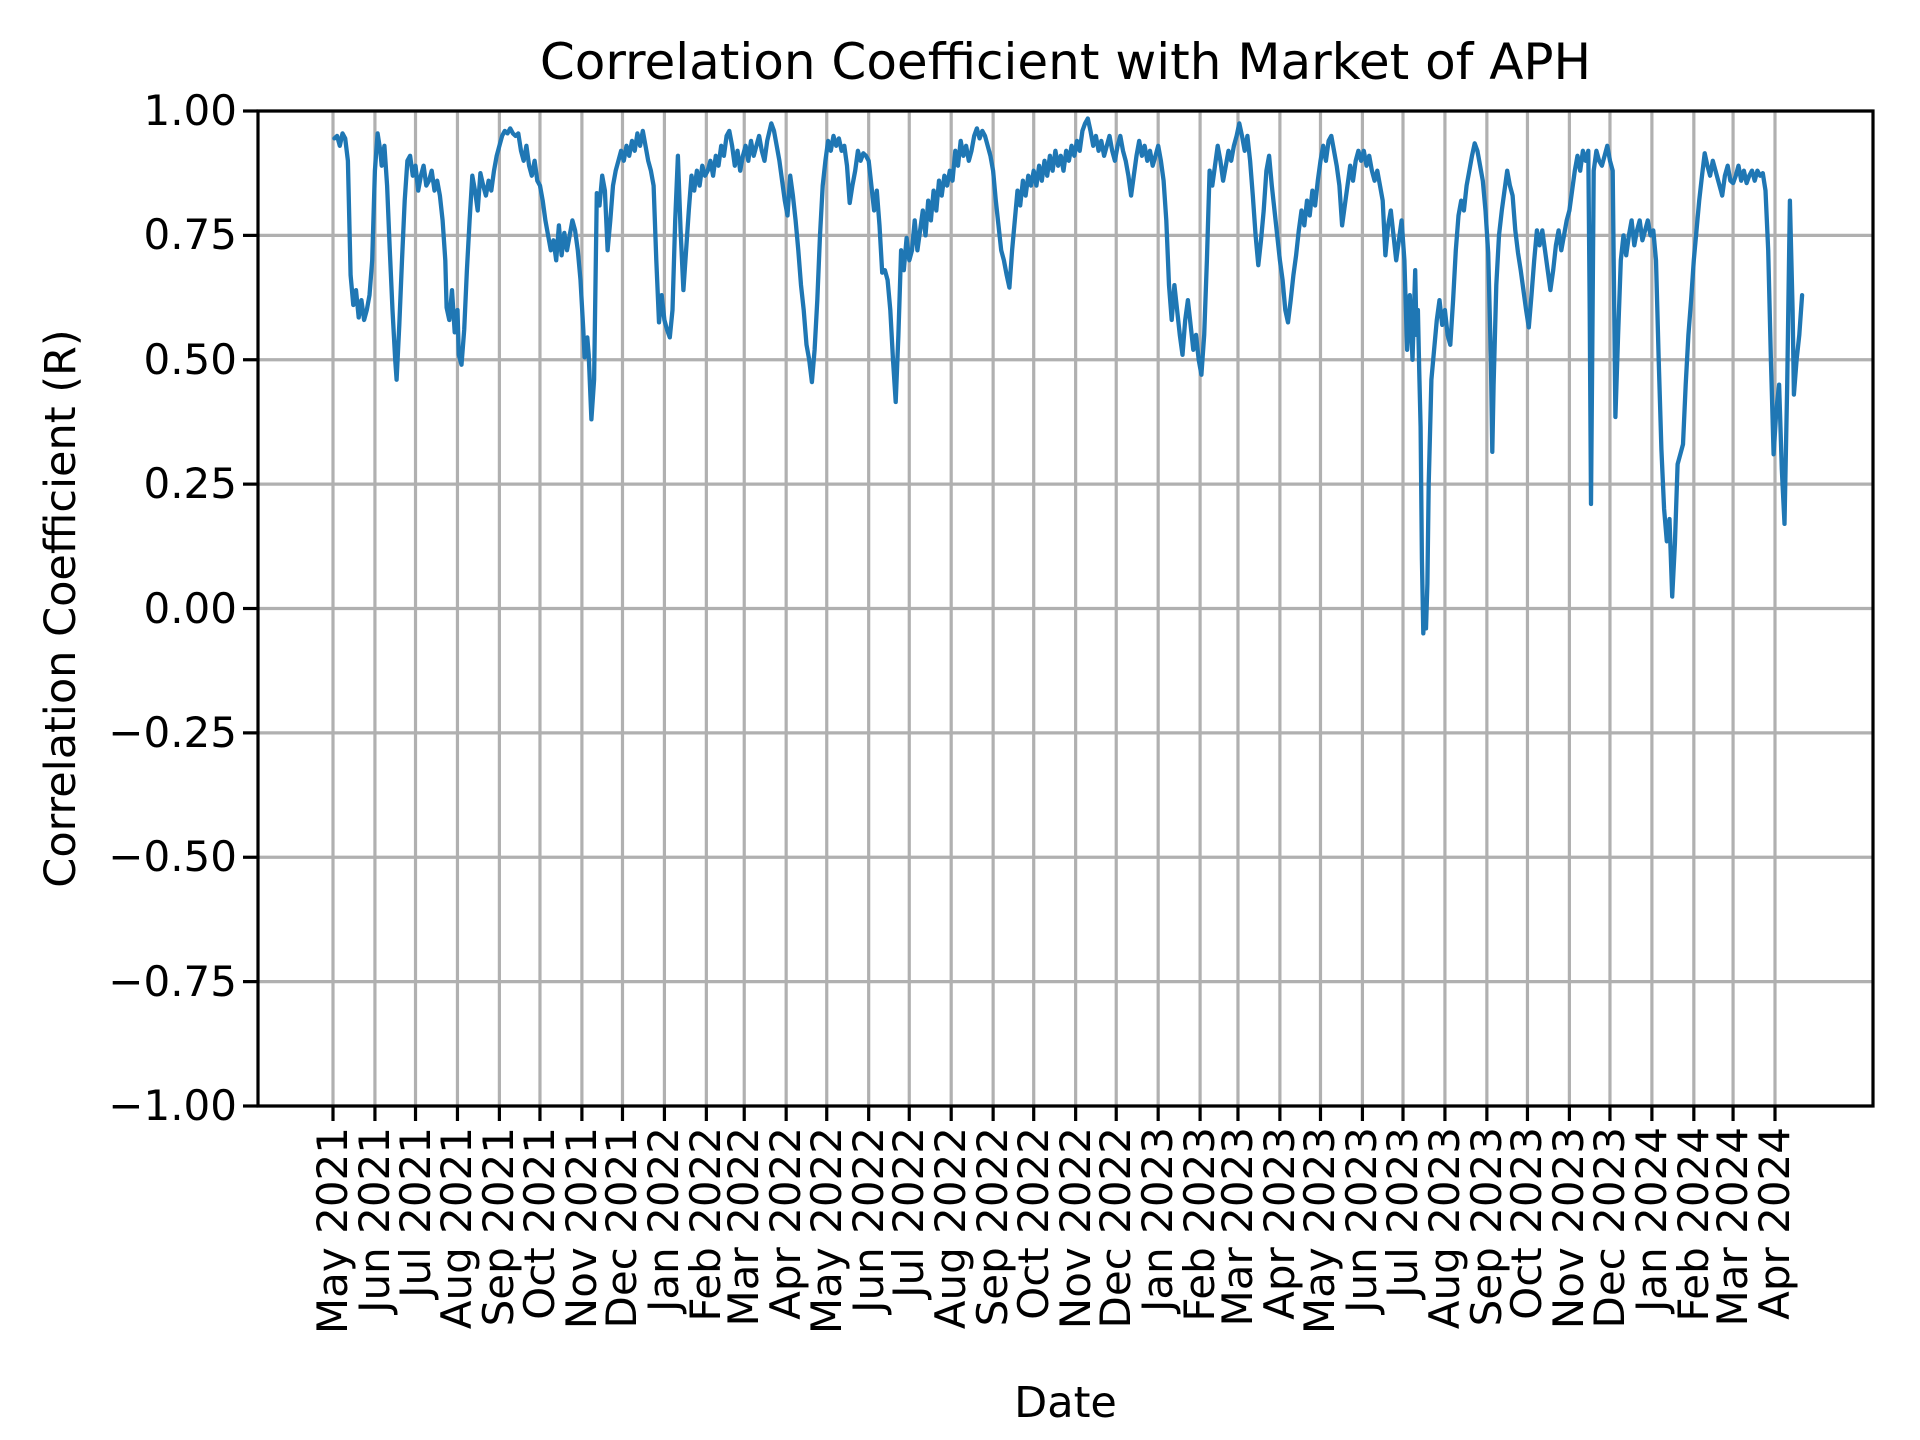 The width and height of the screenshot is (1920, 1440). What do you see at coordinates (172, 981) in the screenshot?
I see `y-tick-label: −0.75` at bounding box center [172, 981].